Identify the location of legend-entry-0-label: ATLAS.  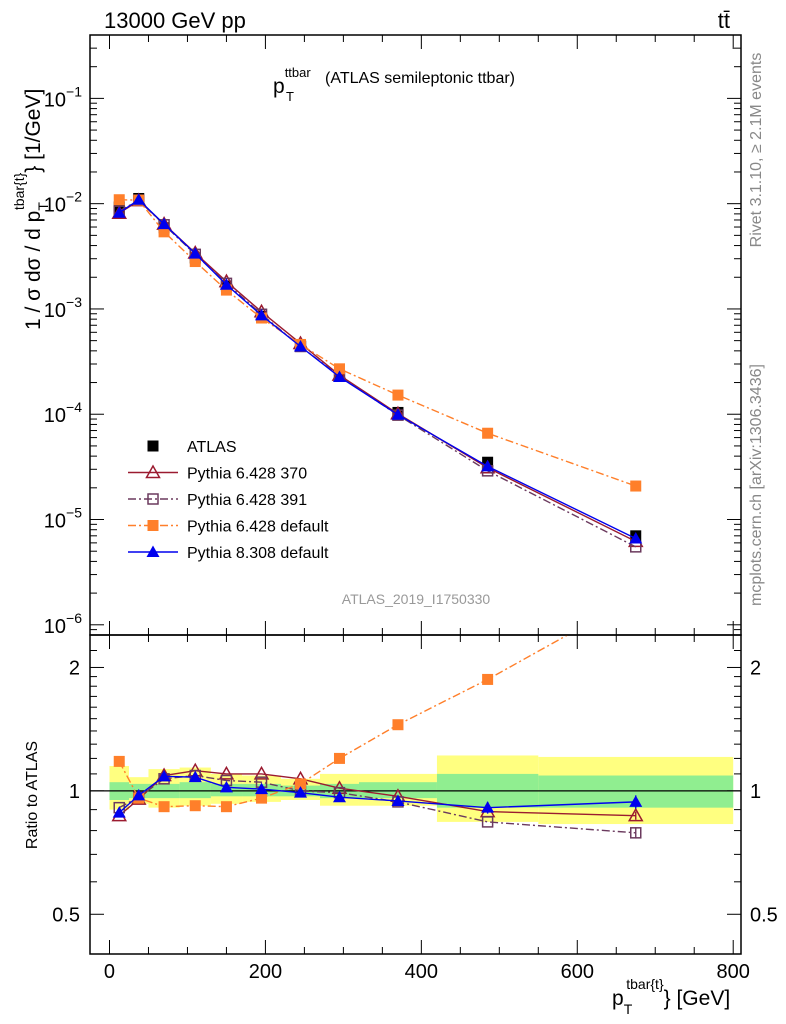
(212, 447).